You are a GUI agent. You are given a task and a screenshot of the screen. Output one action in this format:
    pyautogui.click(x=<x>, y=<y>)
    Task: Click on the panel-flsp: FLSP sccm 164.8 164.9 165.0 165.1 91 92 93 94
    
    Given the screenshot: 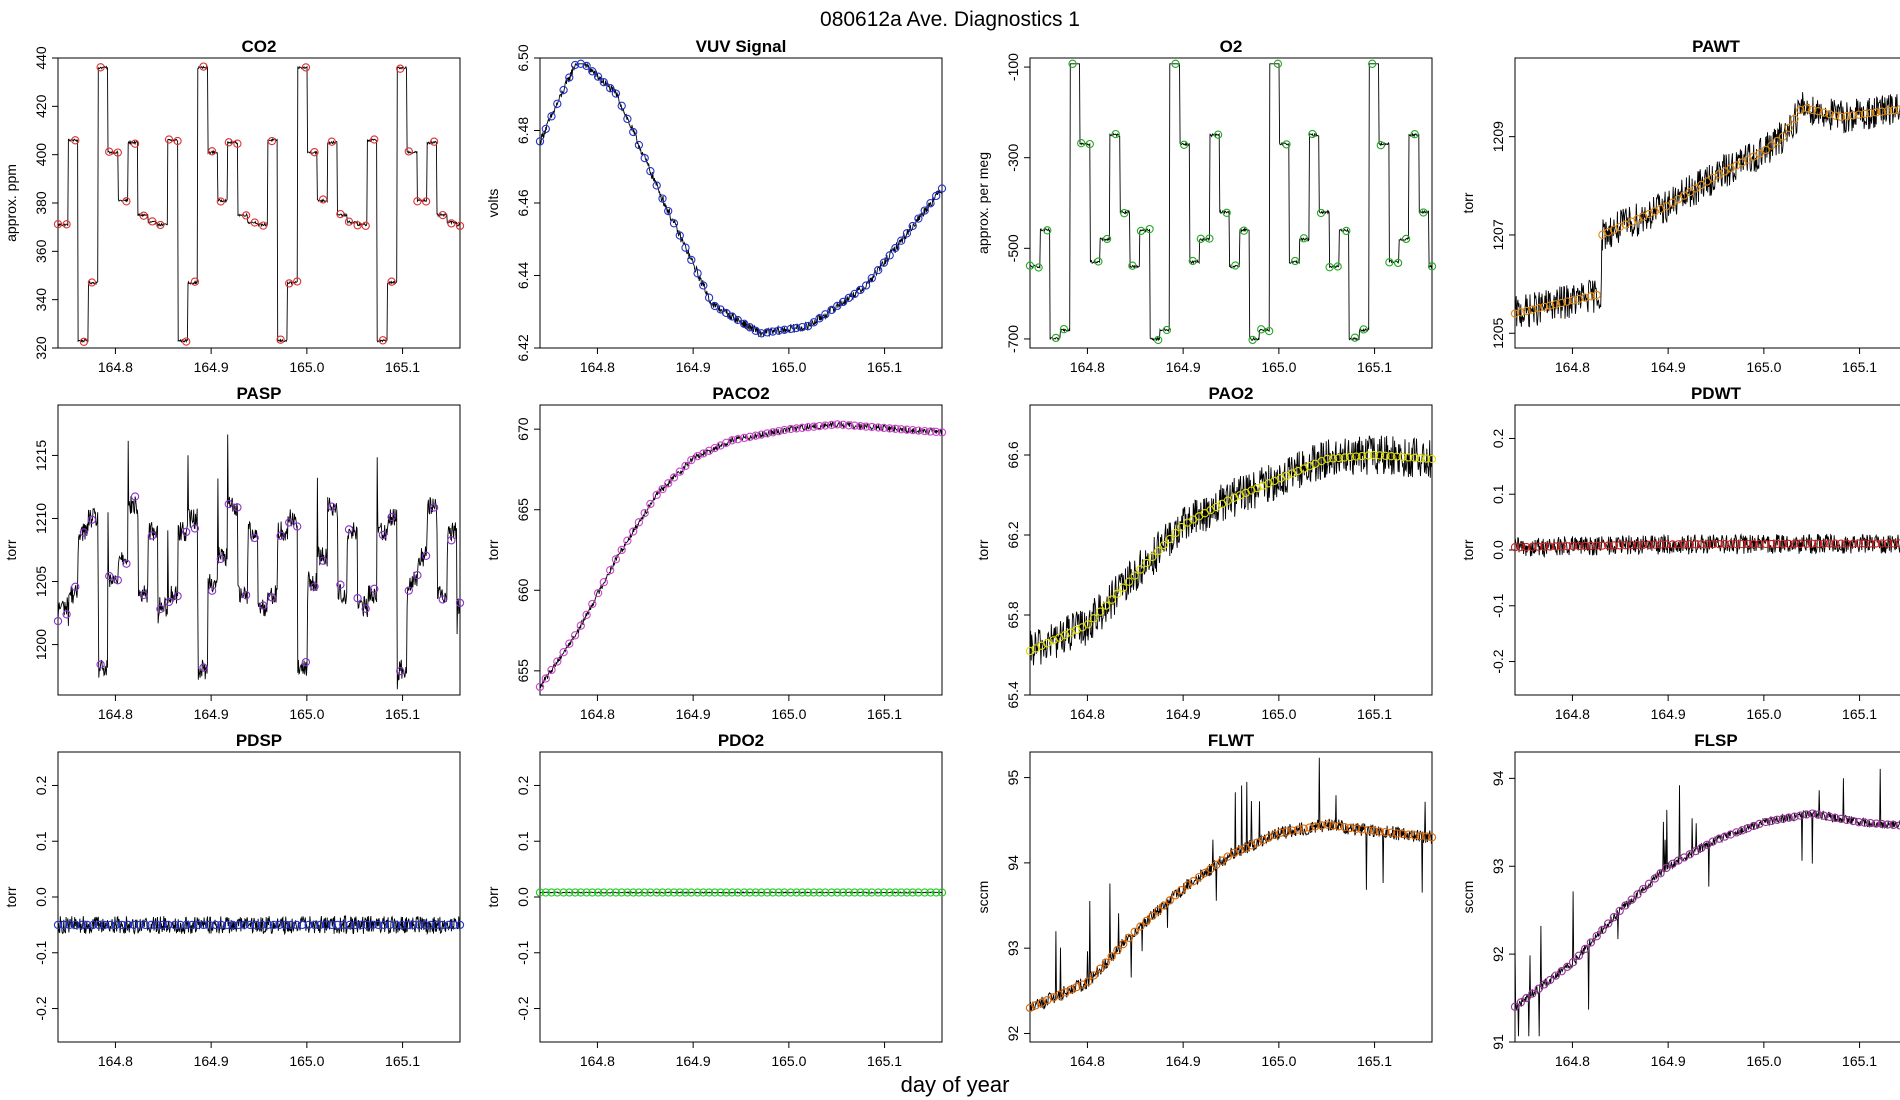 What is the action you would take?
    pyautogui.click(x=1680, y=900)
    